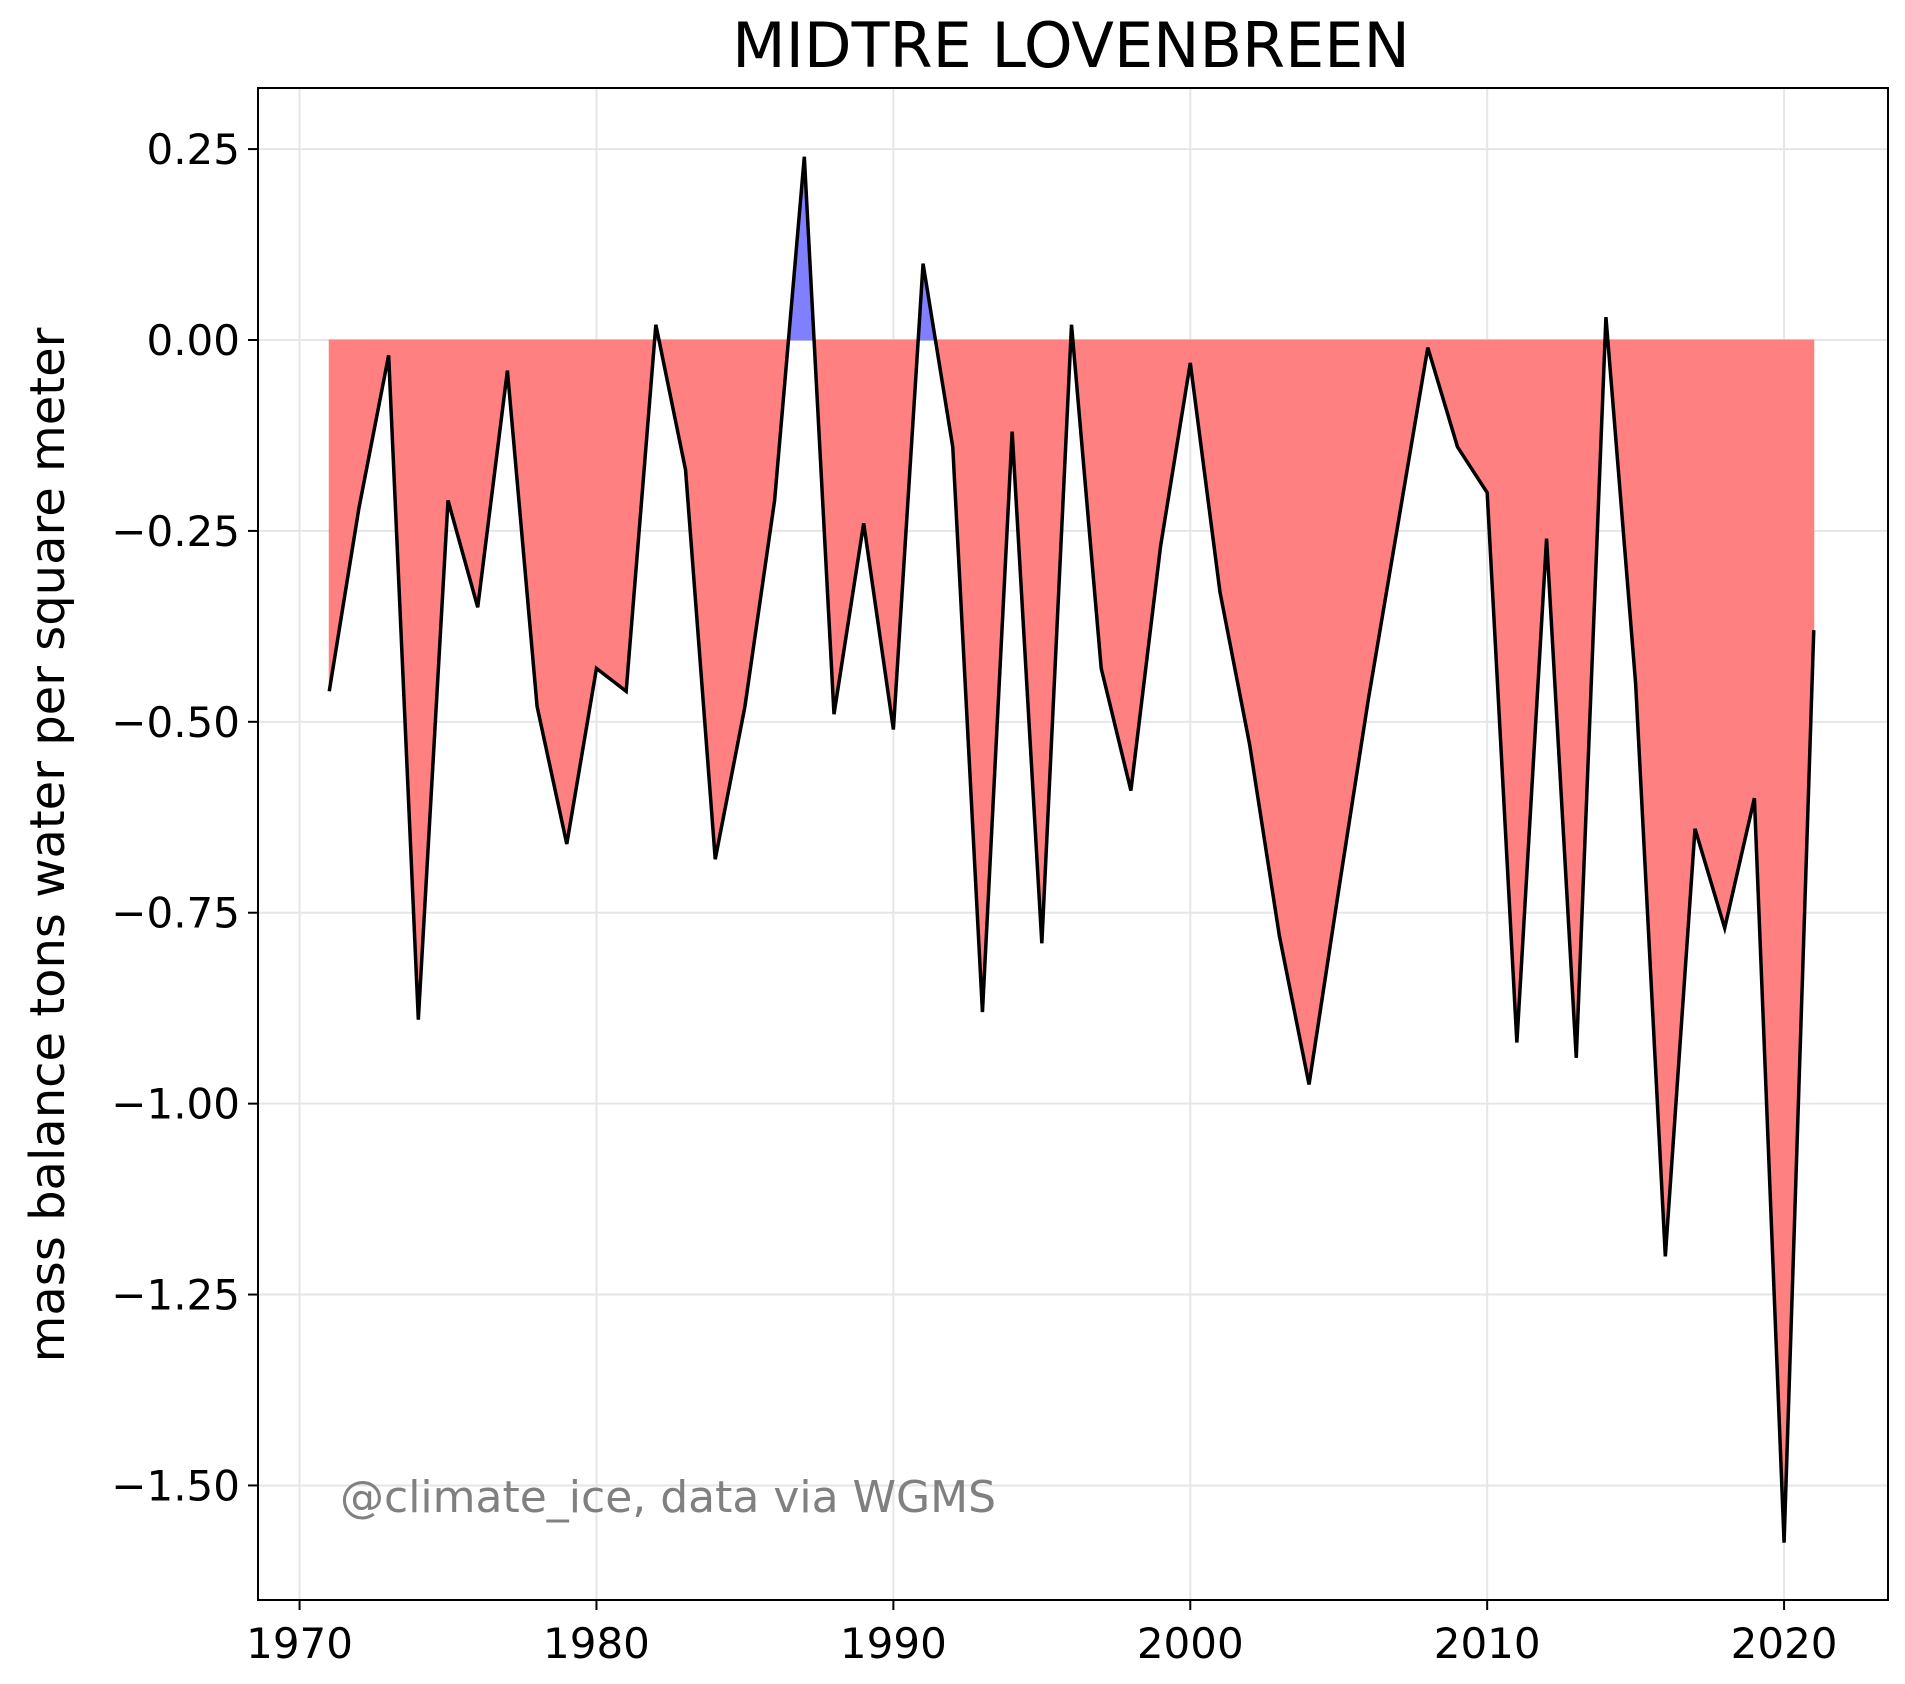  I want to click on x-tick-label: 2020, so click(1784, 1643).